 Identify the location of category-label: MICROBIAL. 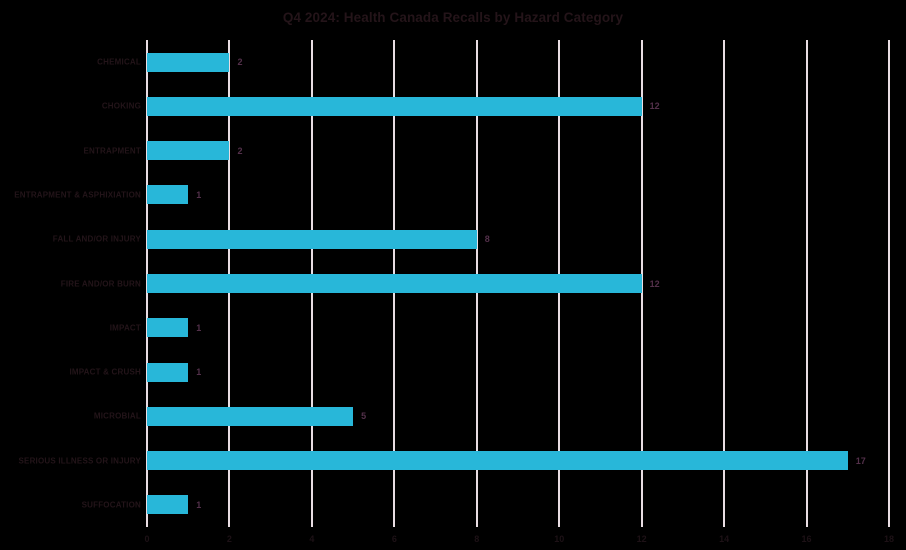
(117, 416).